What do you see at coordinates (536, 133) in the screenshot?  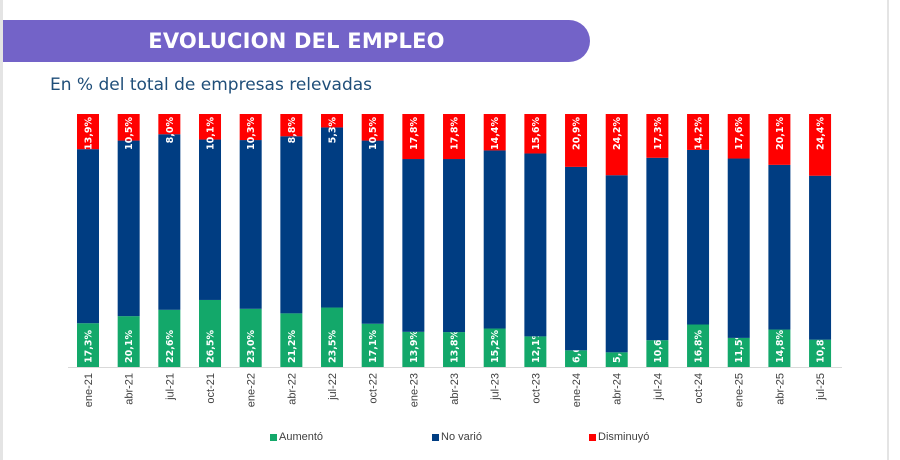 I see `data-label: 15,6%` at bounding box center [536, 133].